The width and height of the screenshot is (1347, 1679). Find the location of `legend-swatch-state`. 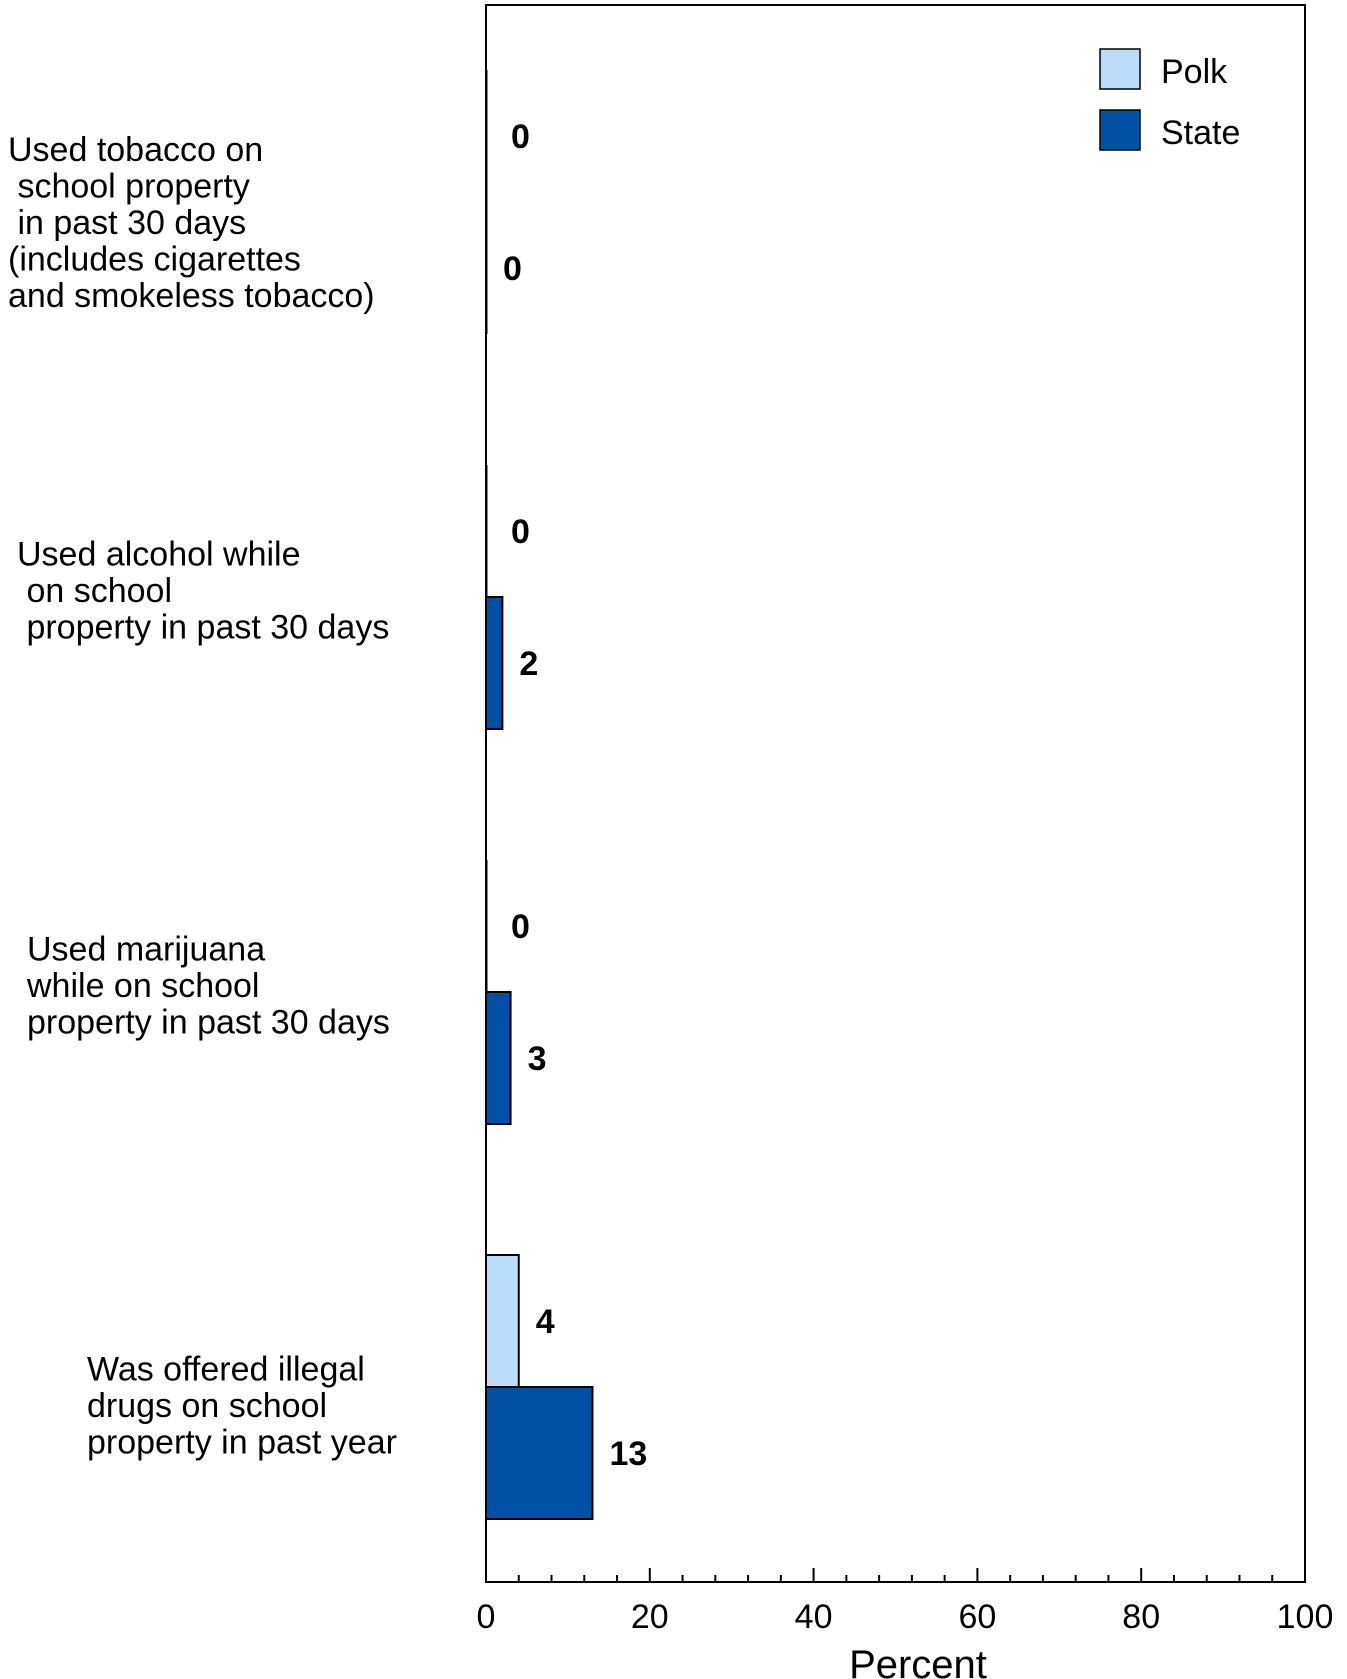

legend-swatch-state is located at coordinates (1120, 130).